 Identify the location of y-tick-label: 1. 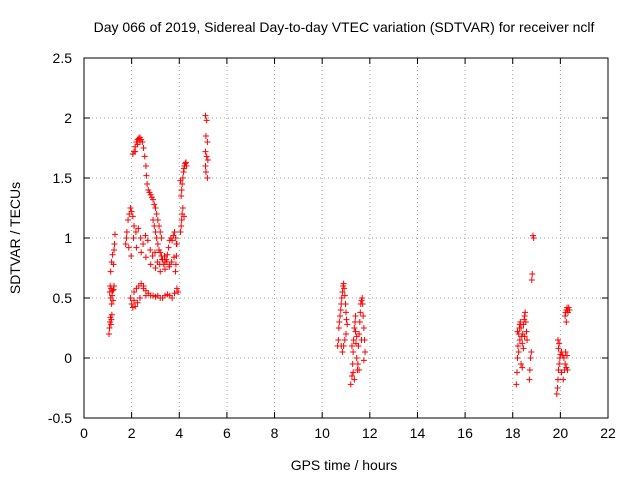
(68, 238).